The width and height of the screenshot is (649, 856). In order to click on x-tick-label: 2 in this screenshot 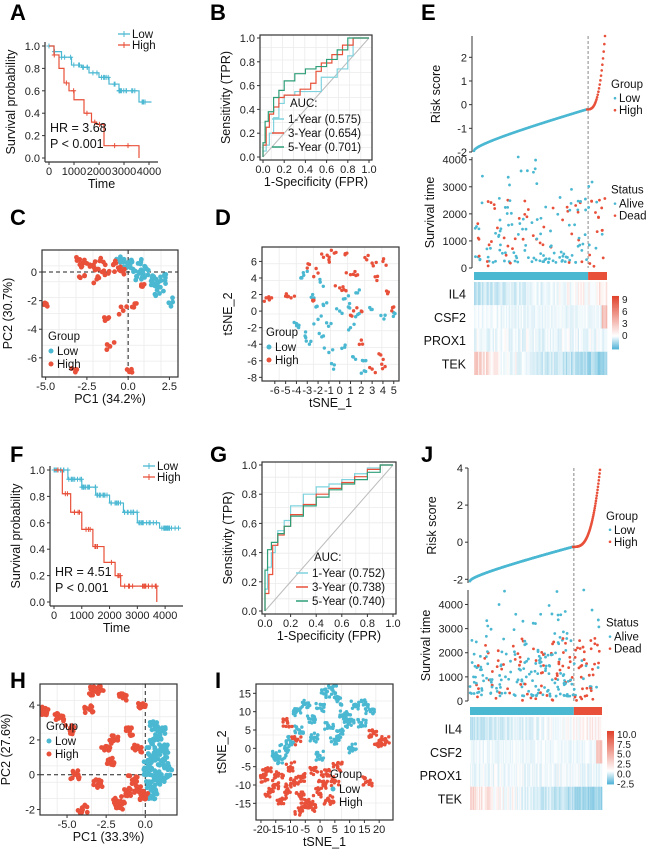, I will do `click(361, 391)`.